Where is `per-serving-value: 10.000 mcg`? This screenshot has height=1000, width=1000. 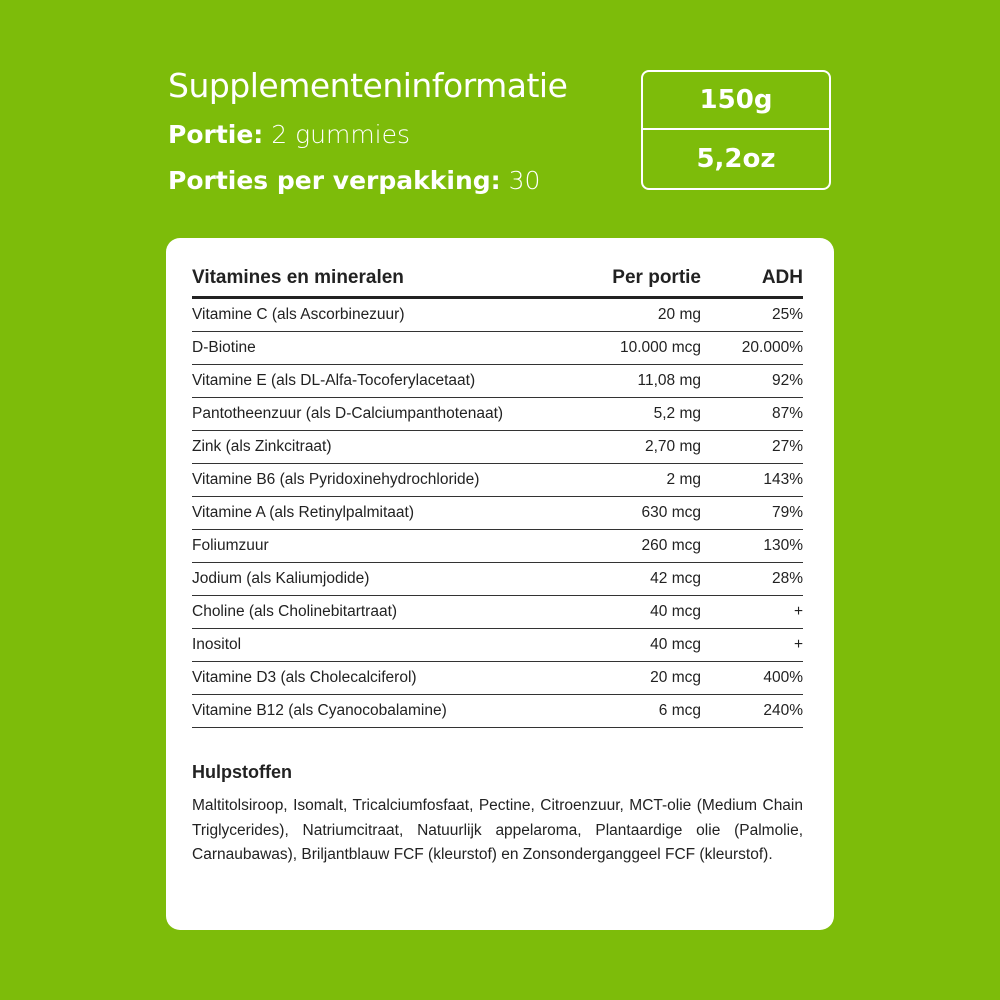 per-serving-value: 10.000 mcg is located at coordinates (644, 348).